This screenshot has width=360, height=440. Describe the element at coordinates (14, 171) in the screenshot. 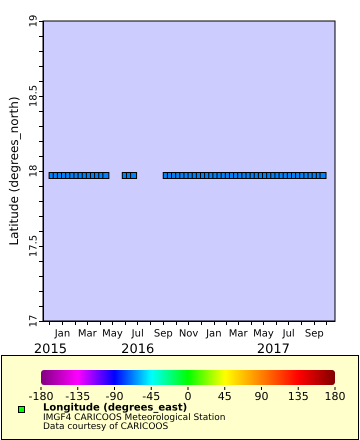

I see `y-axis-title: Latitude (degrees_north)` at that location.